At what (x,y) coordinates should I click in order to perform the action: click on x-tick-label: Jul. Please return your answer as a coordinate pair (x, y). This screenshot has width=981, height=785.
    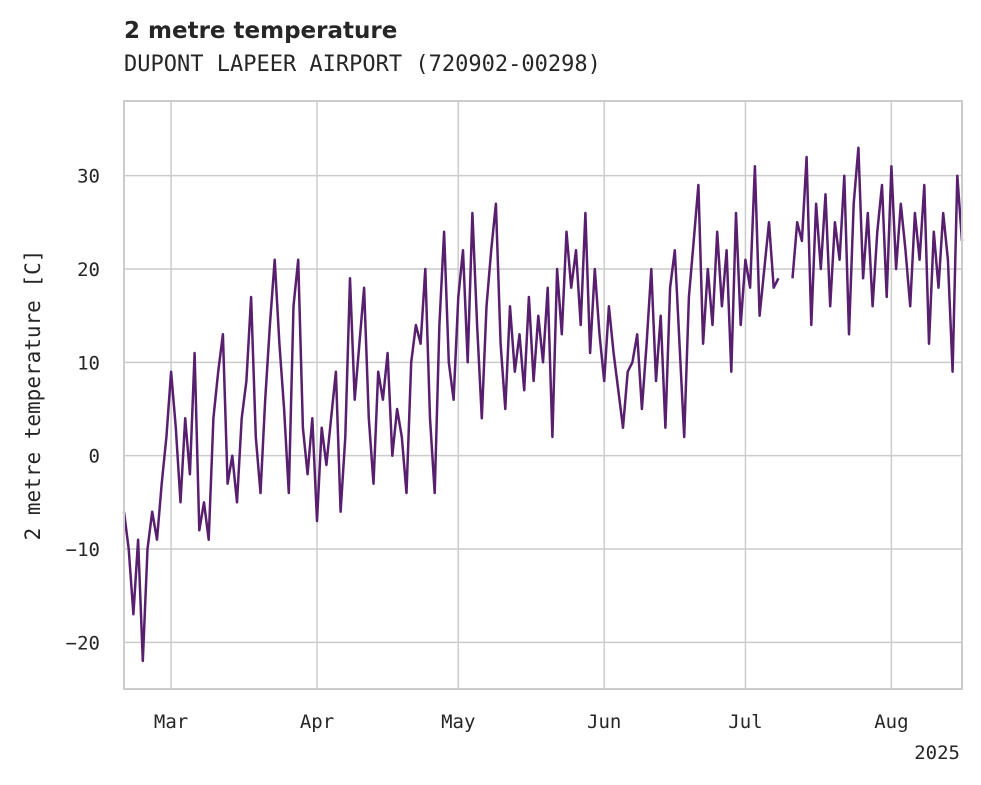
    Looking at the image, I should click on (745, 722).